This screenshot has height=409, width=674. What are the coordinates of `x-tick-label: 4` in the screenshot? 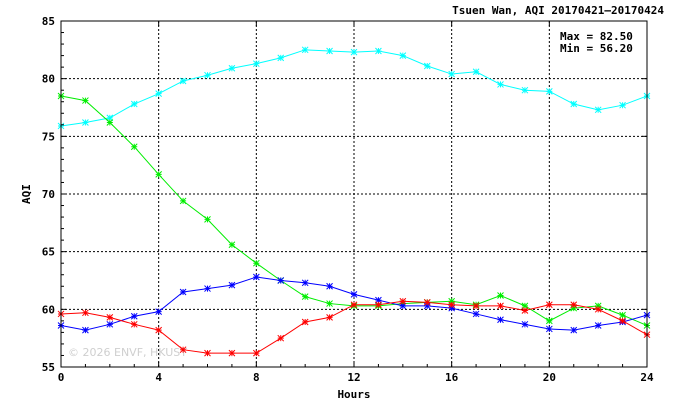 It's located at (158, 377).